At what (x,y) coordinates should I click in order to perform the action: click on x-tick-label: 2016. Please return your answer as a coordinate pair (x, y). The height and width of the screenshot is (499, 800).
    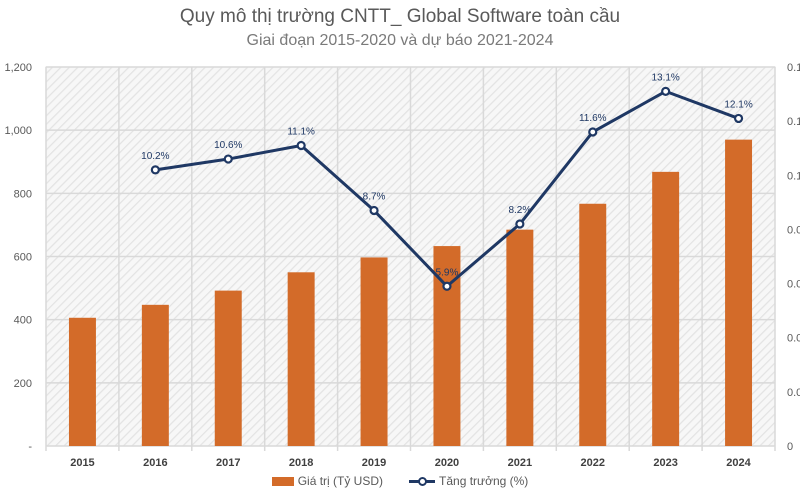
    Looking at the image, I should click on (155, 463).